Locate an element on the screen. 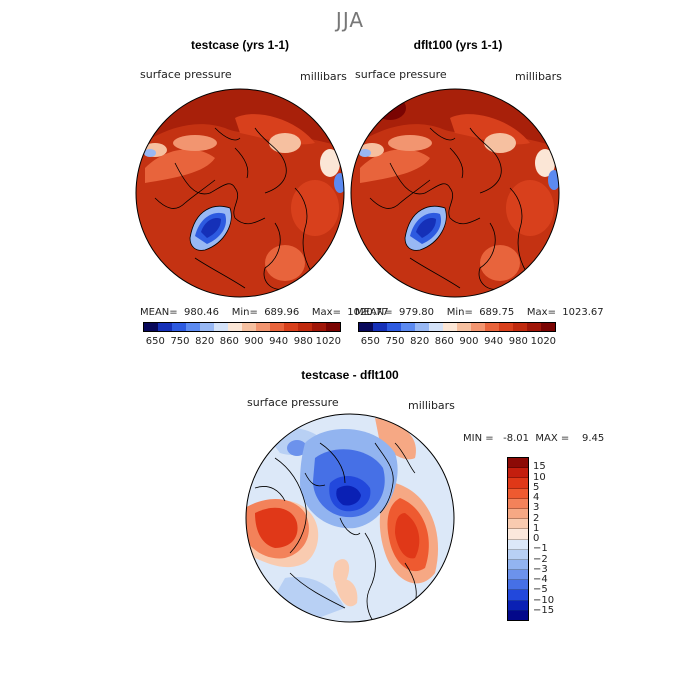  colorbar-tick-label: −2 is located at coordinates (540, 559).